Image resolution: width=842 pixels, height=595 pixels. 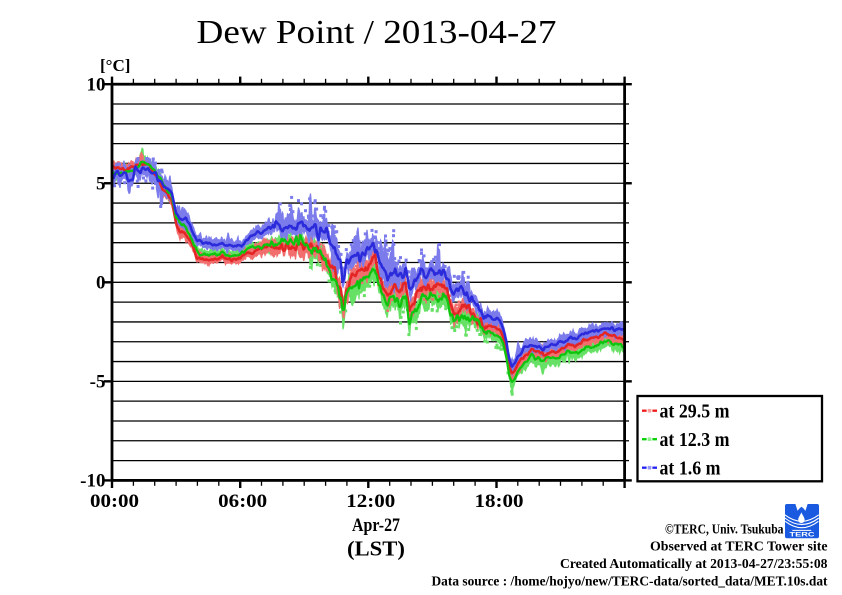 I want to click on svg-text: Dew Point / 2013-04-27, so click(x=377, y=32).